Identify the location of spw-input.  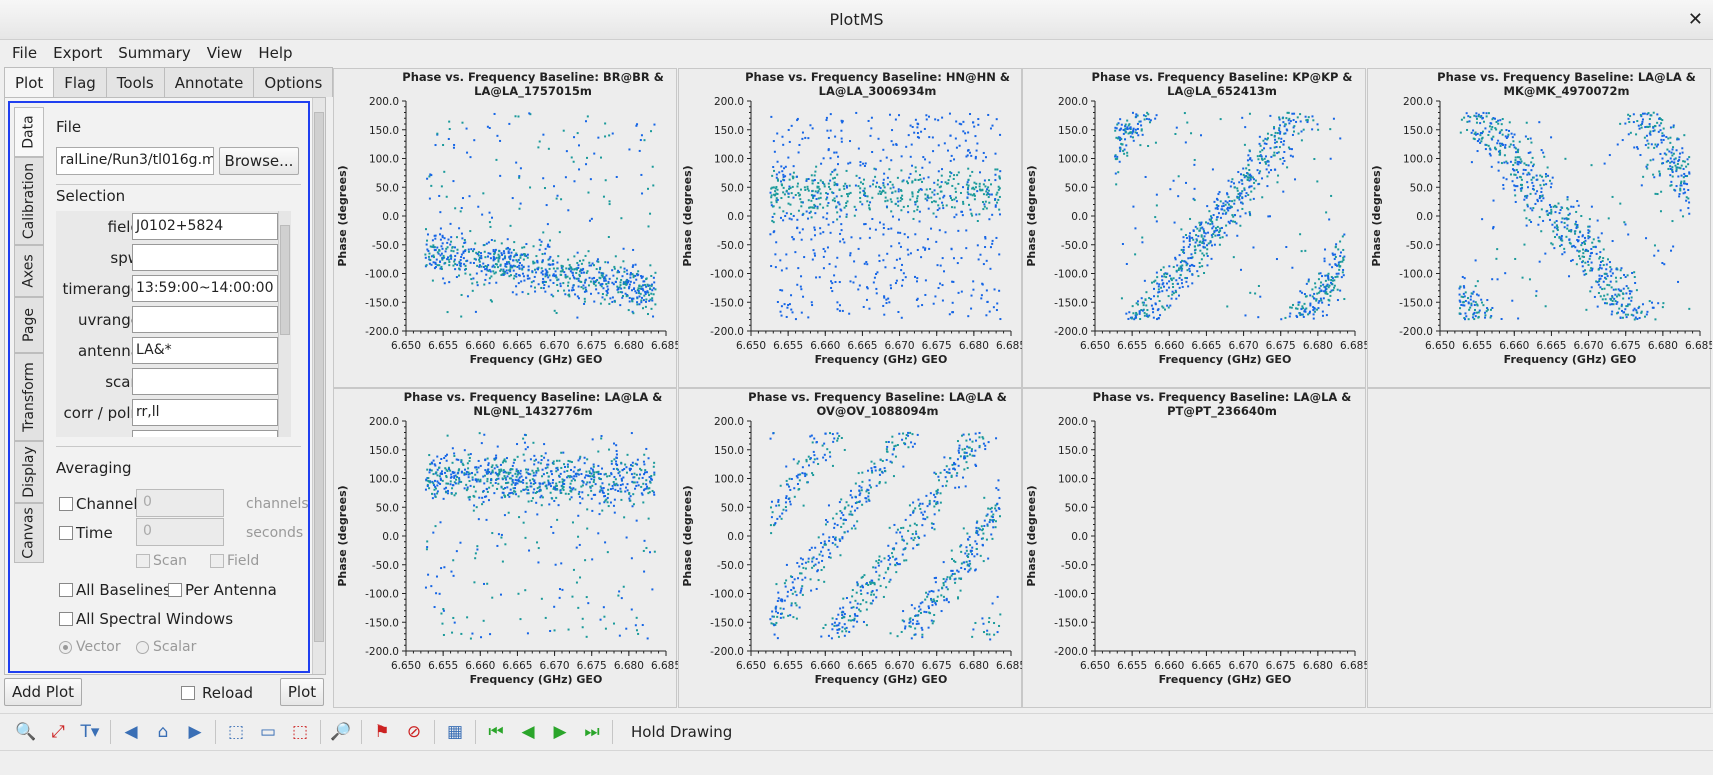
(205, 257).